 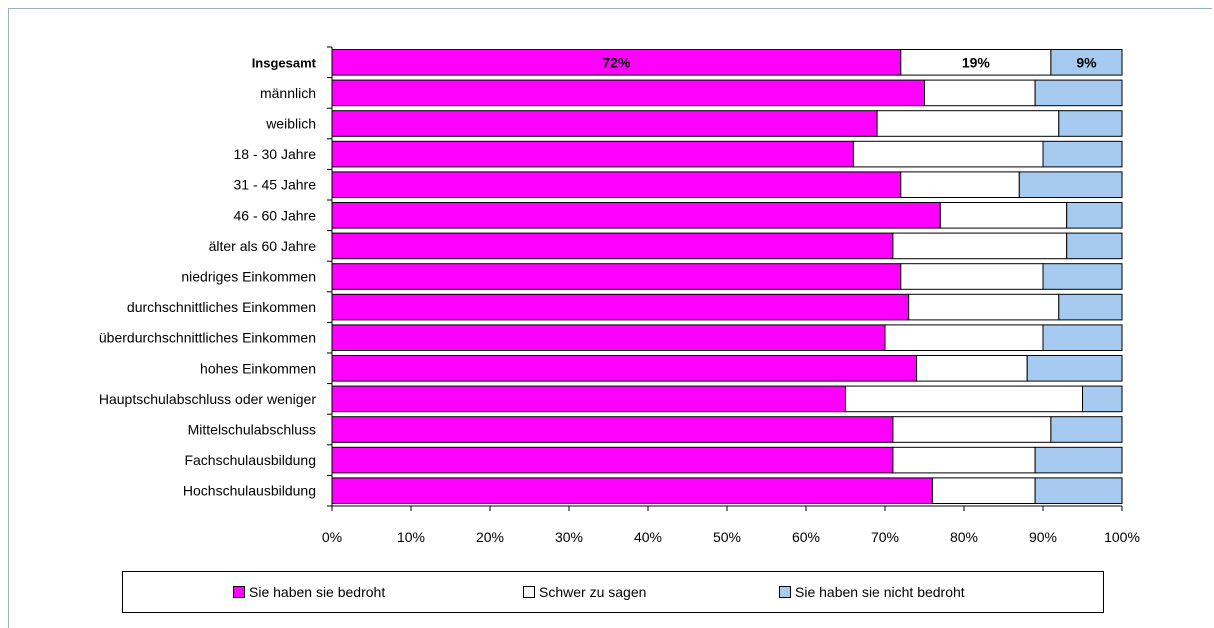 What do you see at coordinates (885, 537) in the screenshot?
I see `x-tick-label: 70%` at bounding box center [885, 537].